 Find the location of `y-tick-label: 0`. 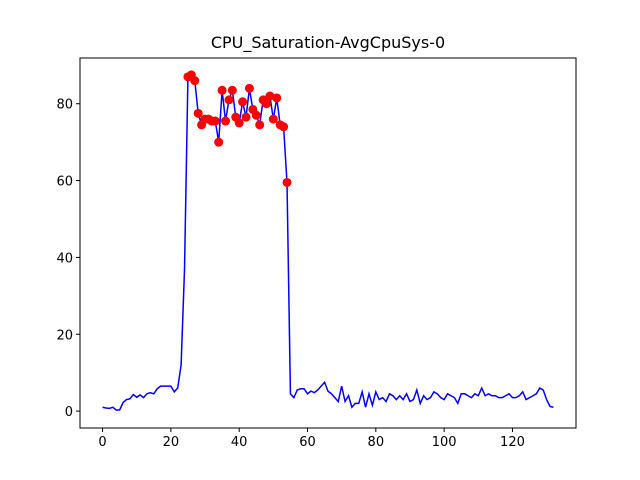

y-tick-label: 0 is located at coordinates (69, 412).